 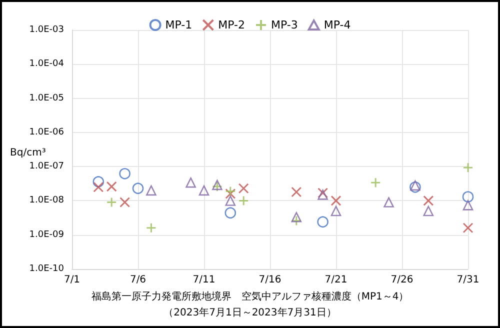 What do you see at coordinates (46, 235) in the screenshot?
I see `y-tick-label: 1.0E-09` at bounding box center [46, 235].